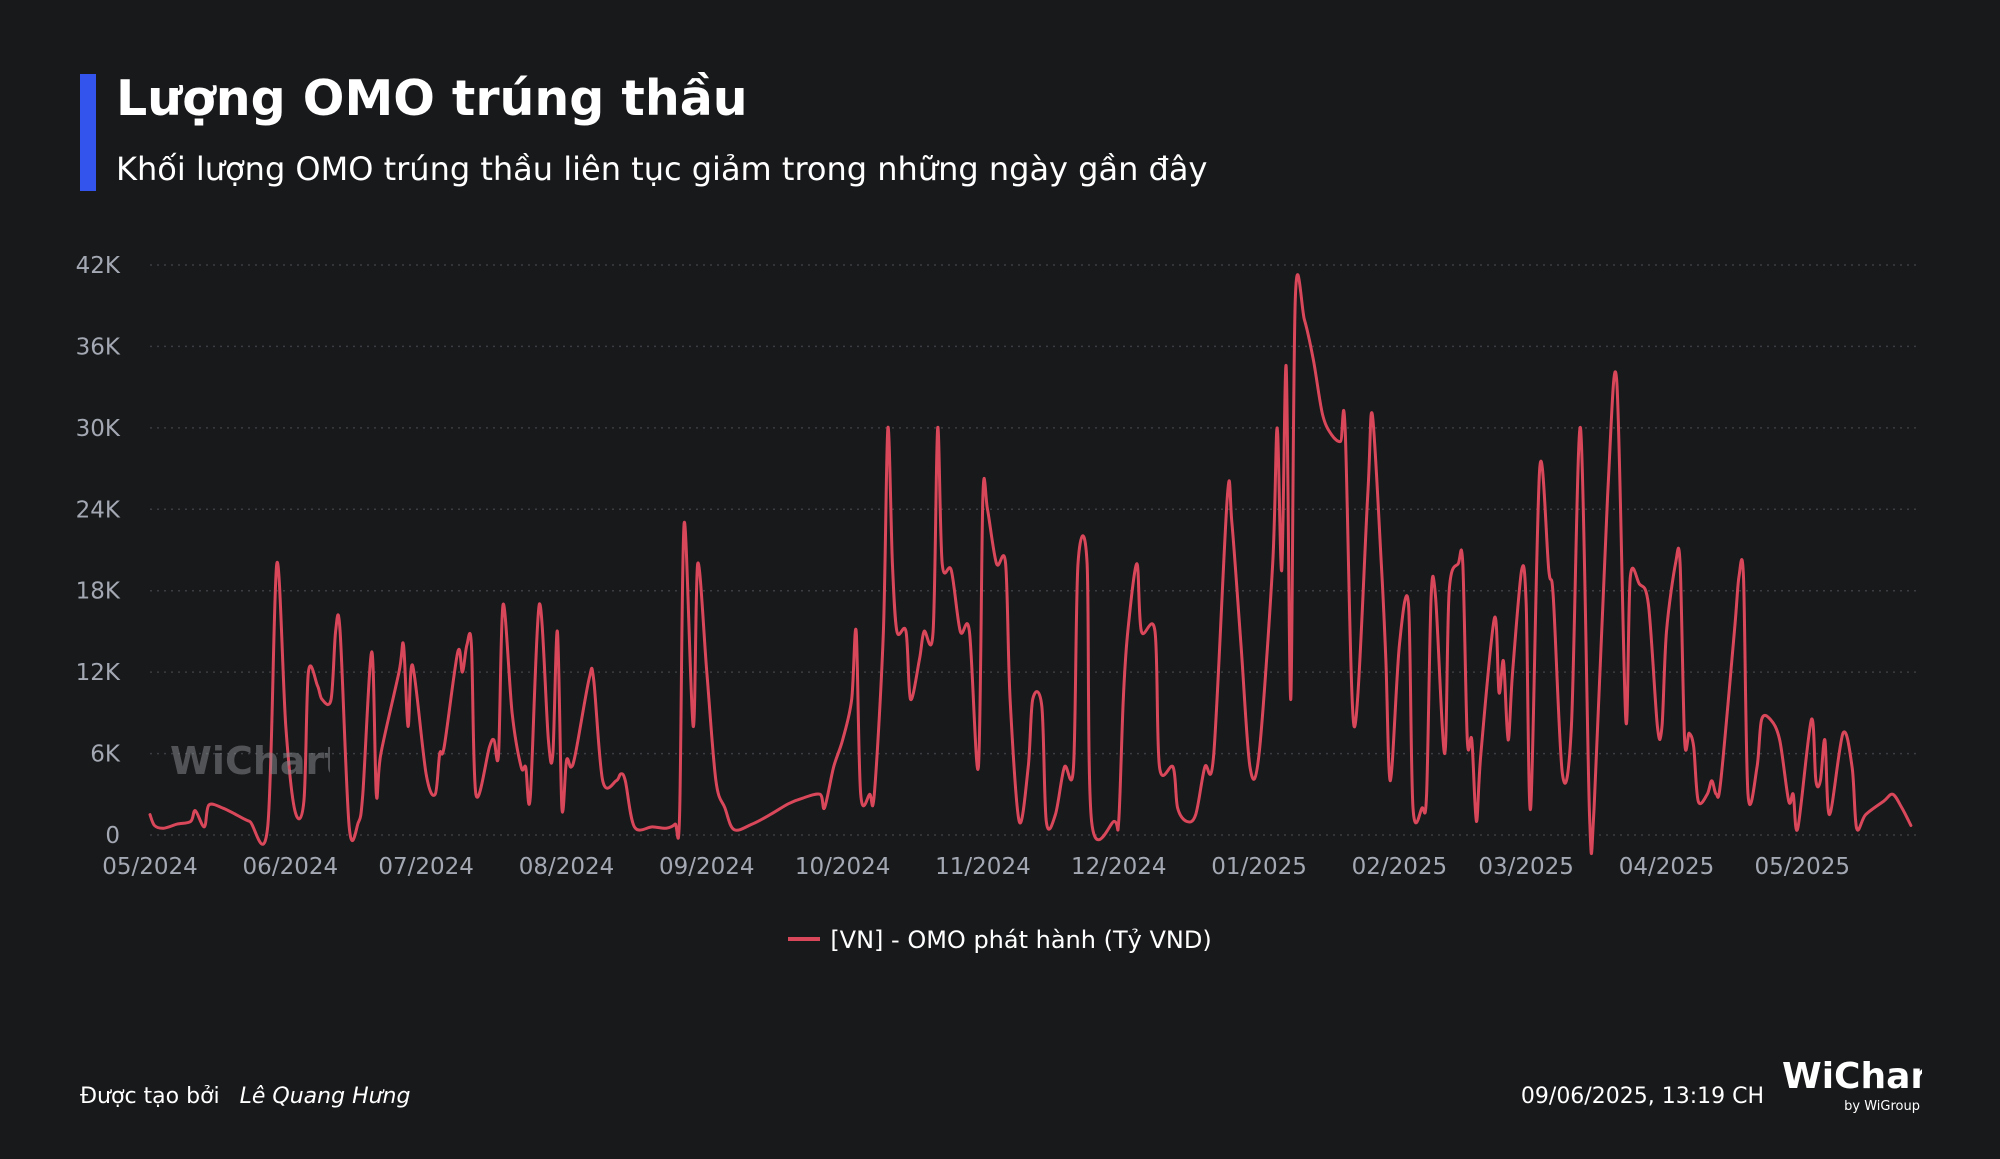 This screenshot has width=2000, height=1159. What do you see at coordinates (112, 836) in the screenshot?
I see `y-tick-label: 0` at bounding box center [112, 836].